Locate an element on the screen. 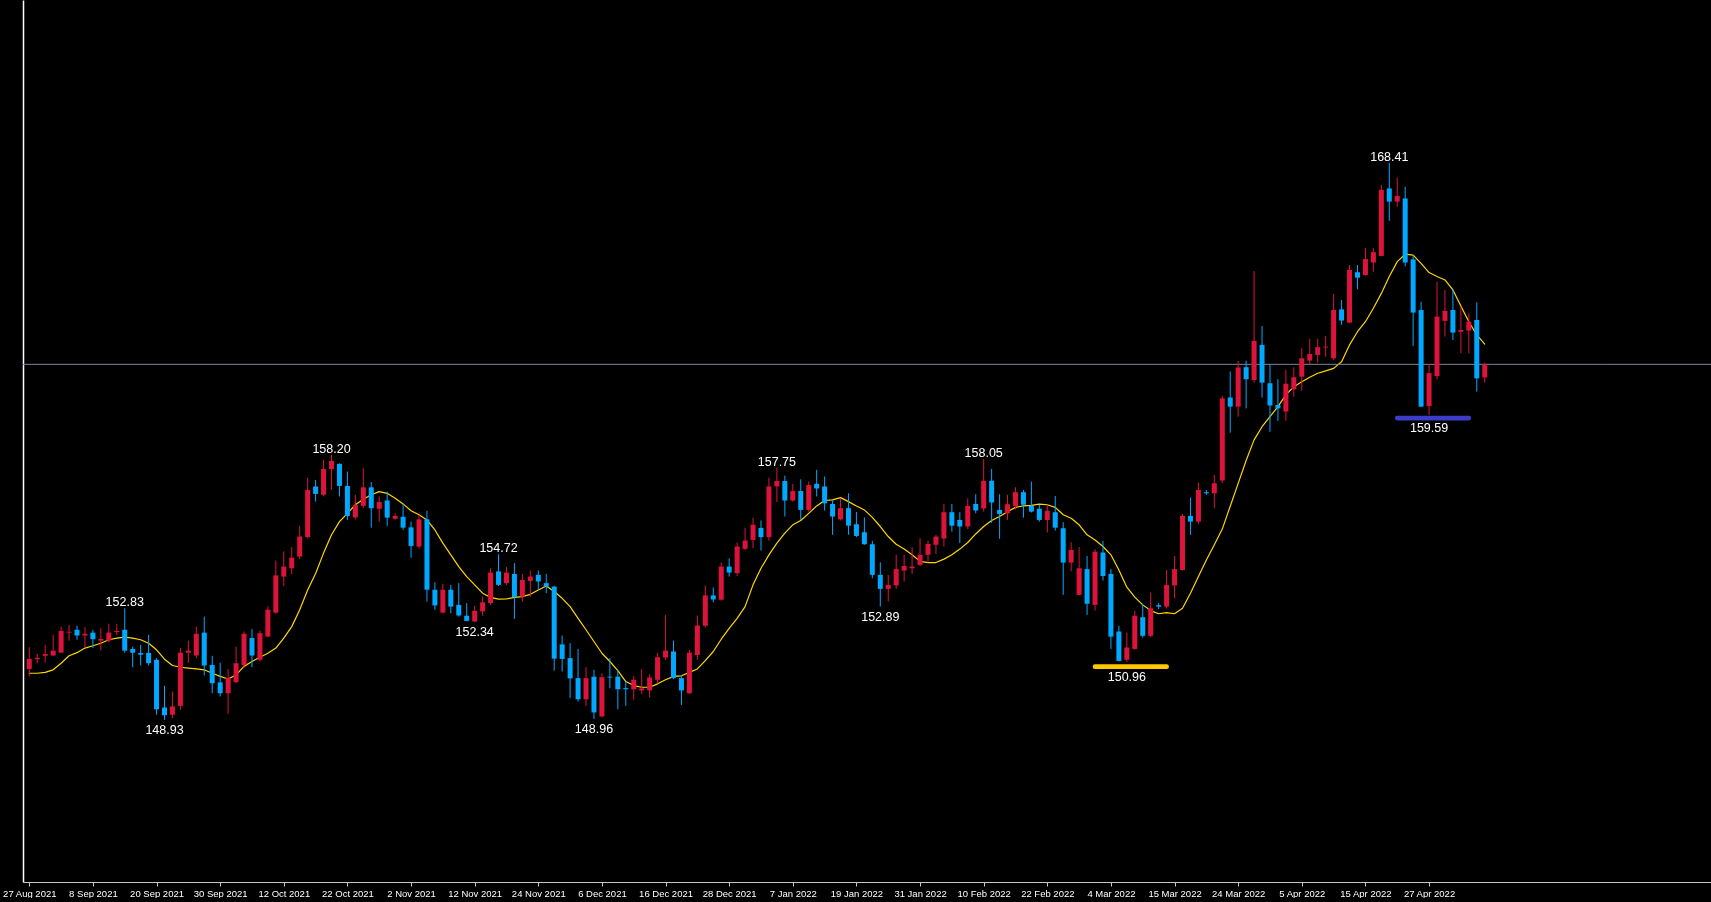 The image size is (1711, 902). x-tick-label: 4 Mar 2022 is located at coordinates (1111, 893).